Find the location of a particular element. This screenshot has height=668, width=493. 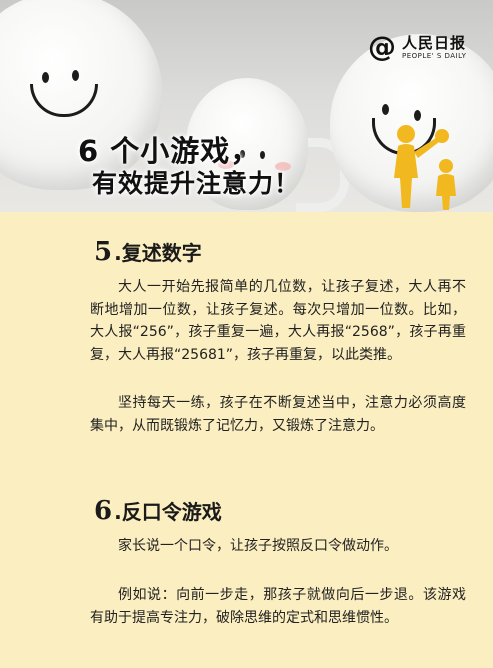

logo-name-cn: 人民日报 is located at coordinates (434, 43).